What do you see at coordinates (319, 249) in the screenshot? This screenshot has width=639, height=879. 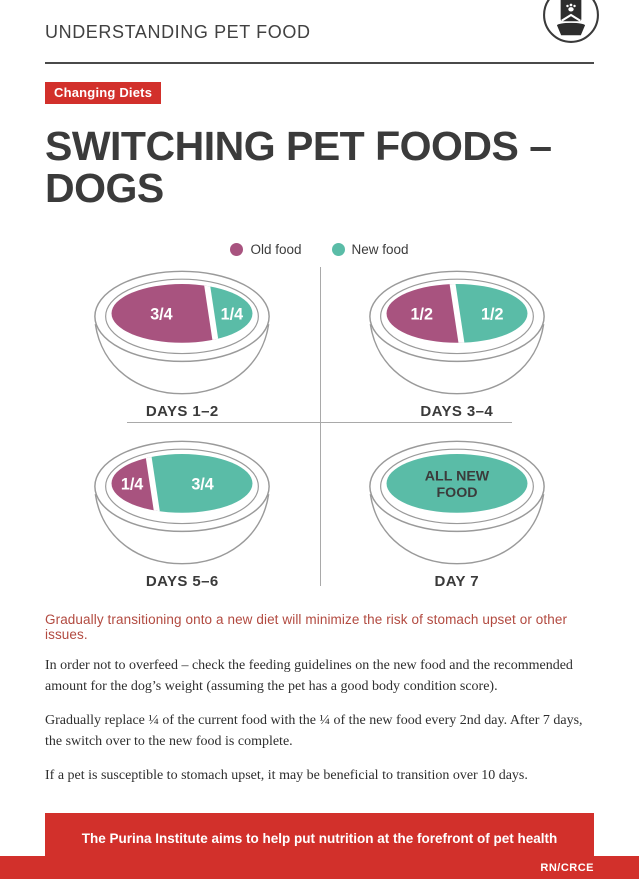 I see `legend: Old food New food` at bounding box center [319, 249].